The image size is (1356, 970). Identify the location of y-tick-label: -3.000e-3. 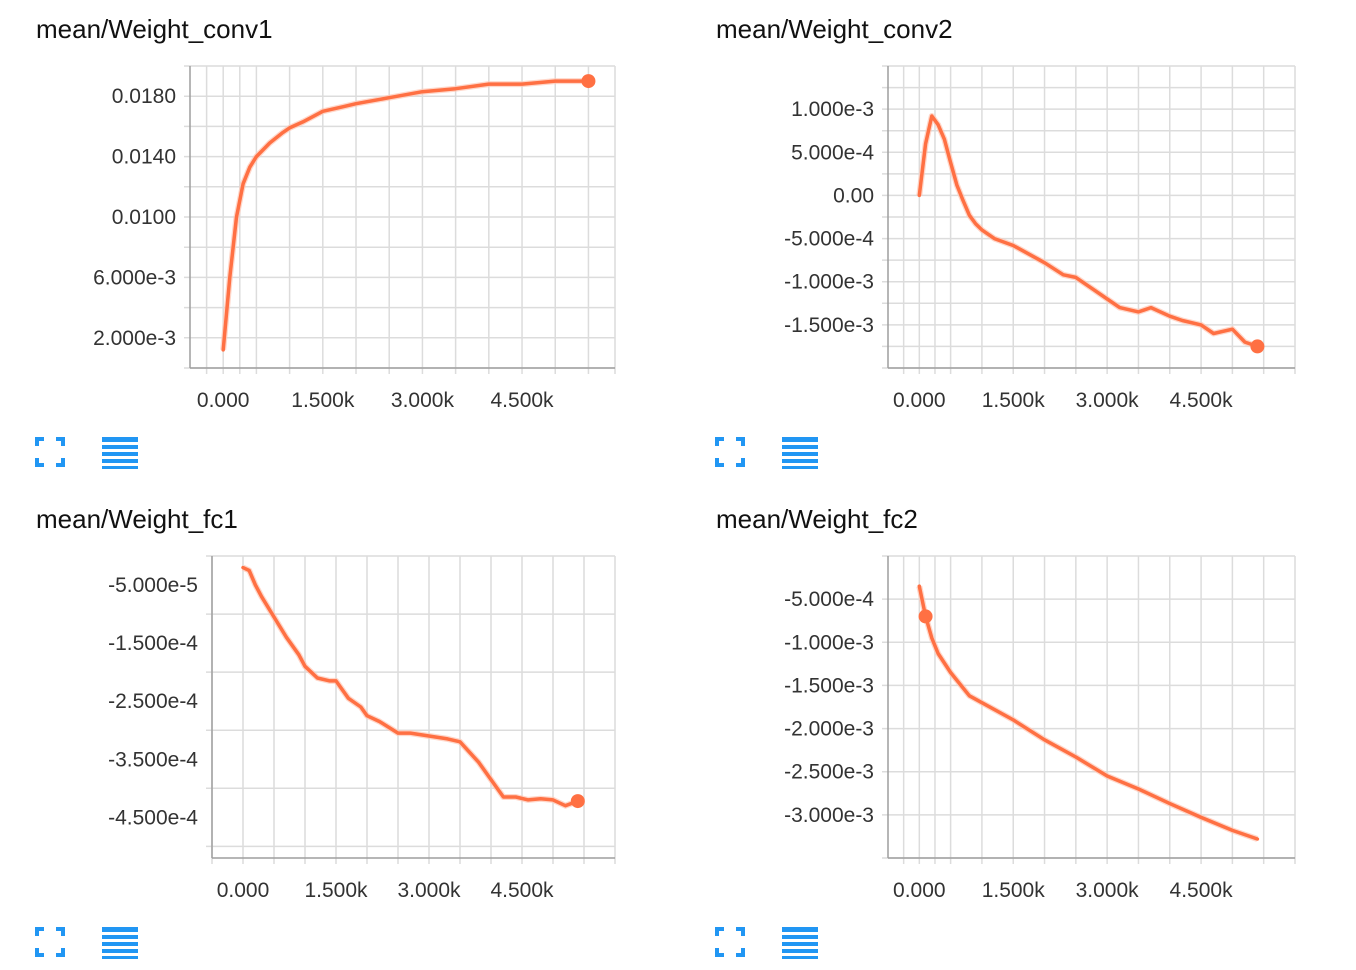
(829, 815).